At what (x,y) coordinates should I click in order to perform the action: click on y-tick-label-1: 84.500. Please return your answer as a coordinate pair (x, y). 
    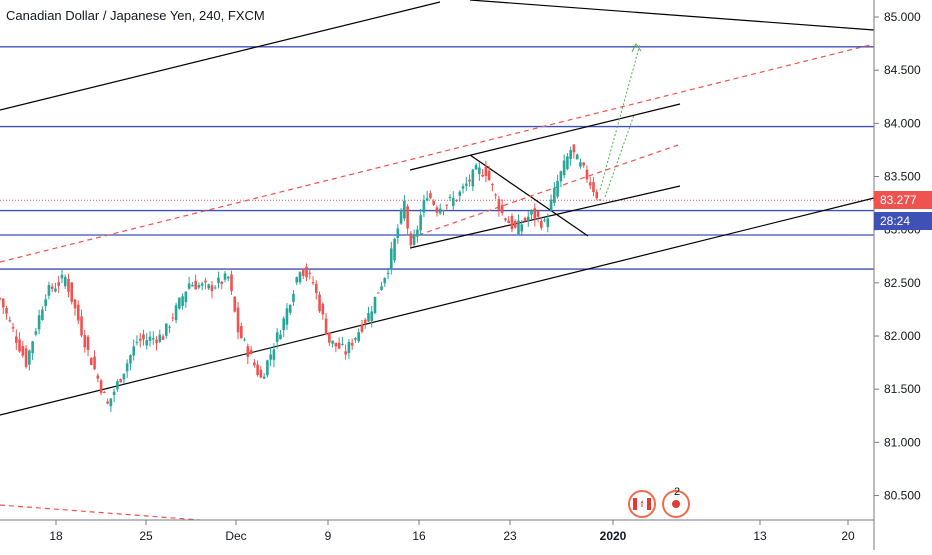
    Looking at the image, I should click on (902, 70).